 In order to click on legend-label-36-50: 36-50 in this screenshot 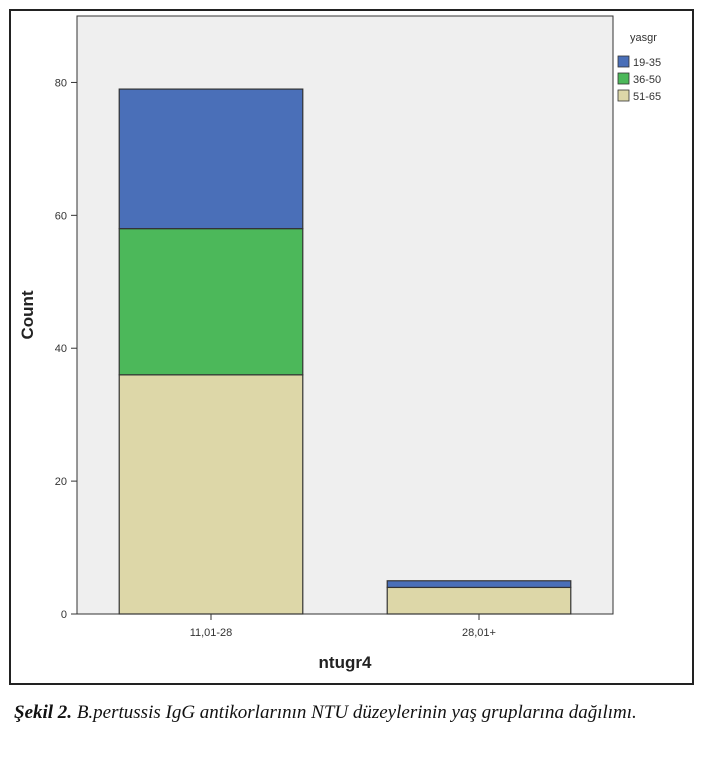, I will do `click(647, 80)`.